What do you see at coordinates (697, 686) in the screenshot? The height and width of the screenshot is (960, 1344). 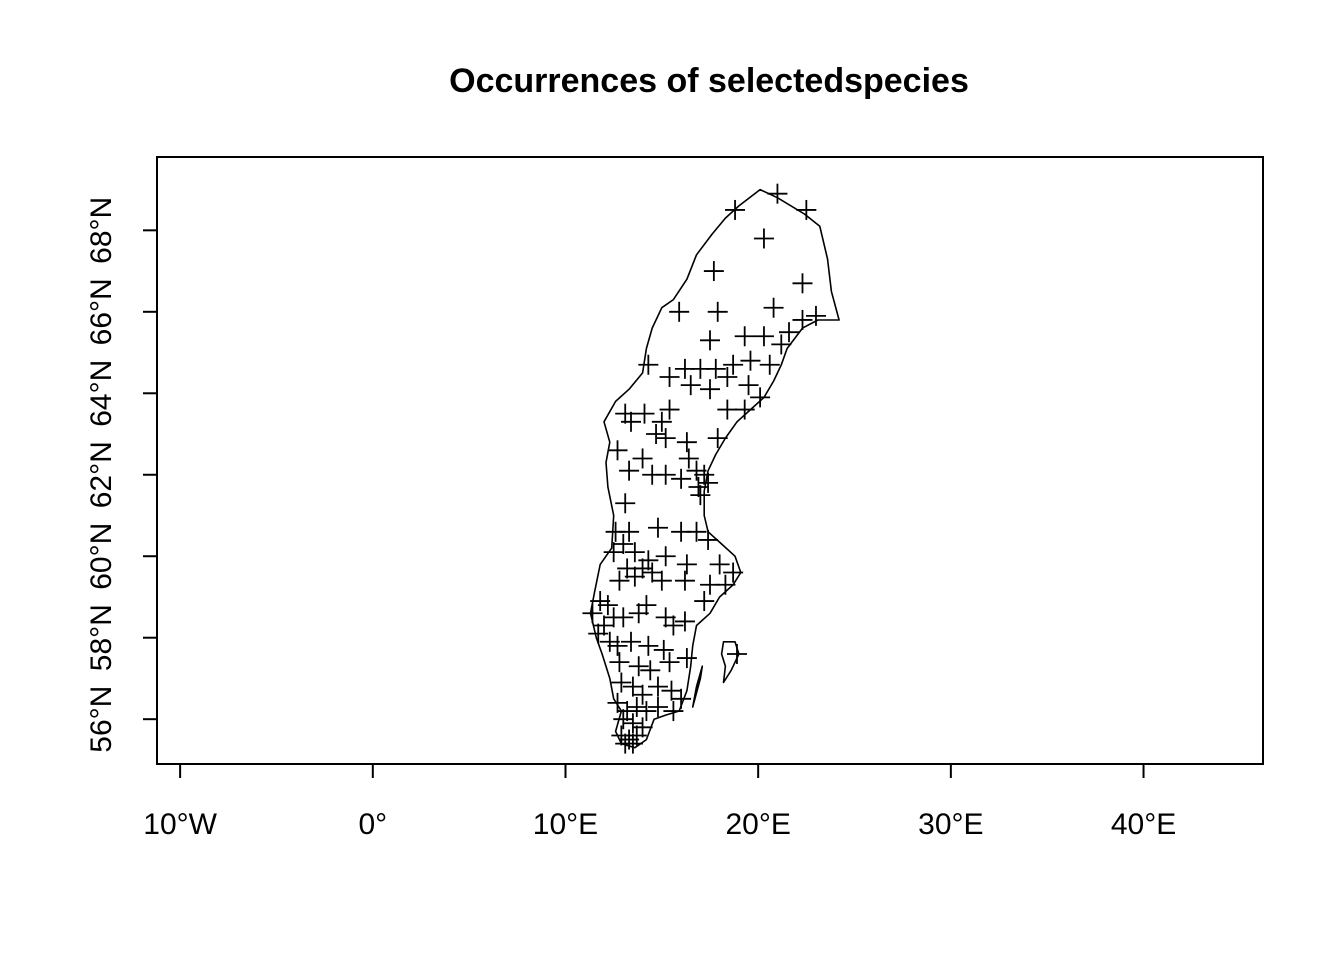 I see `oland-outline` at bounding box center [697, 686].